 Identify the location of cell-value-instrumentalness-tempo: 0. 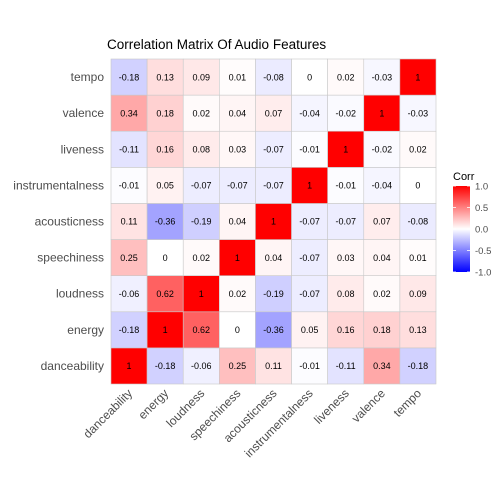
(417, 186).